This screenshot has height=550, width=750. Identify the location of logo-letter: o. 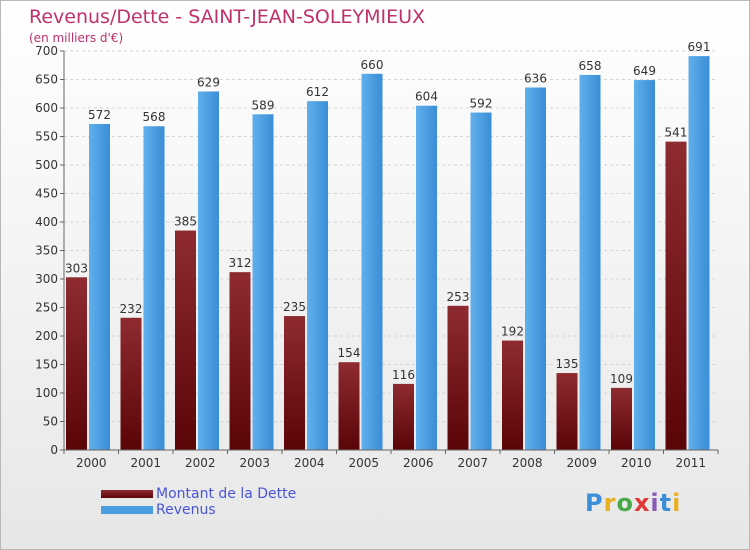
(625, 503).